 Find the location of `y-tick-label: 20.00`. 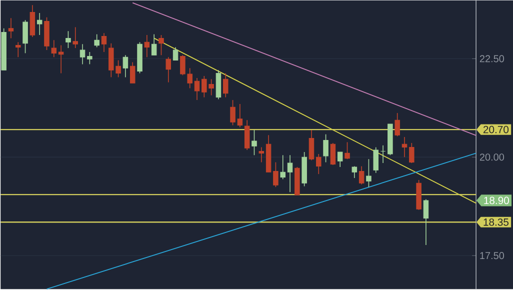

y-tick-label: 20.00 is located at coordinates (492, 157).